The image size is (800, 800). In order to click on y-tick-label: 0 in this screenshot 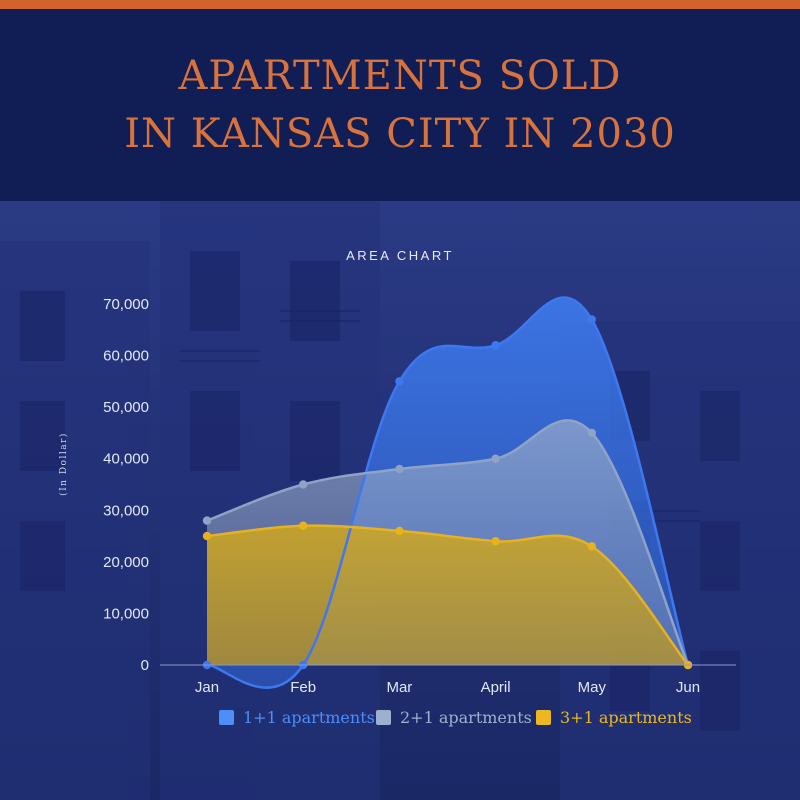, I will do `click(145, 665)`.